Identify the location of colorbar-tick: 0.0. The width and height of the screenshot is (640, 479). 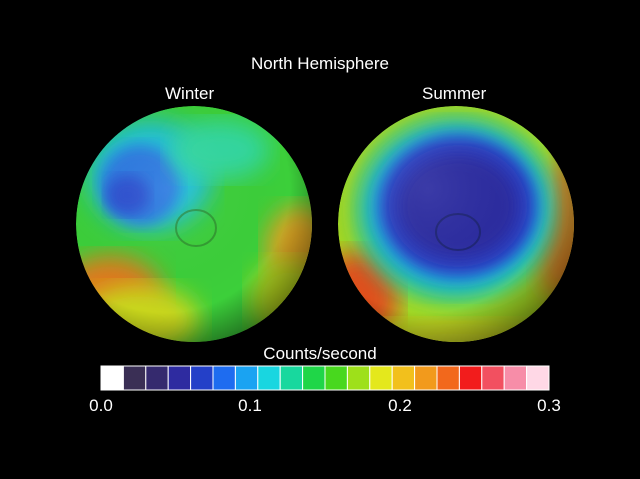
(101, 405).